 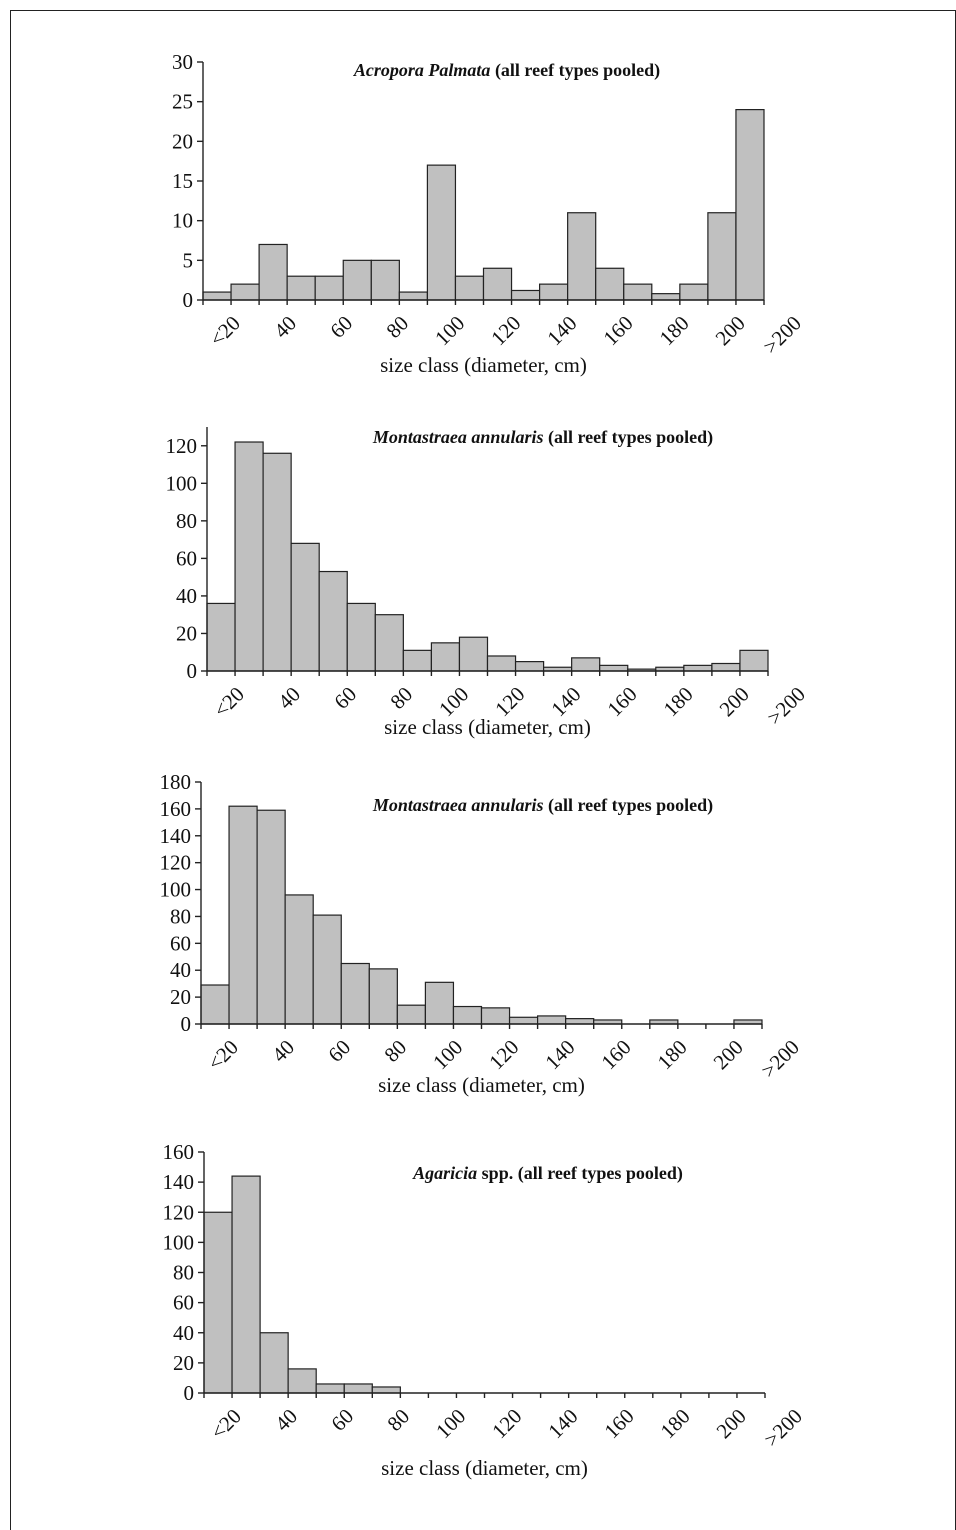 What do you see at coordinates (481, 1085) in the screenshot?
I see `x-axis-title: size class (diameter, cm)` at bounding box center [481, 1085].